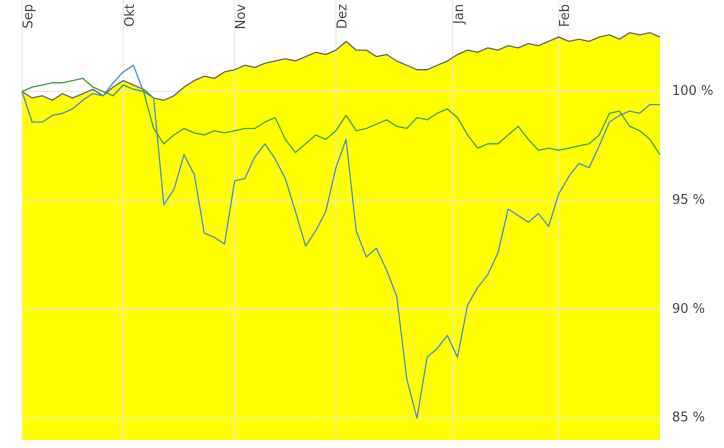 This screenshot has height=448, width=724. I want to click on x-tick-label: Sep, so click(29, 16).